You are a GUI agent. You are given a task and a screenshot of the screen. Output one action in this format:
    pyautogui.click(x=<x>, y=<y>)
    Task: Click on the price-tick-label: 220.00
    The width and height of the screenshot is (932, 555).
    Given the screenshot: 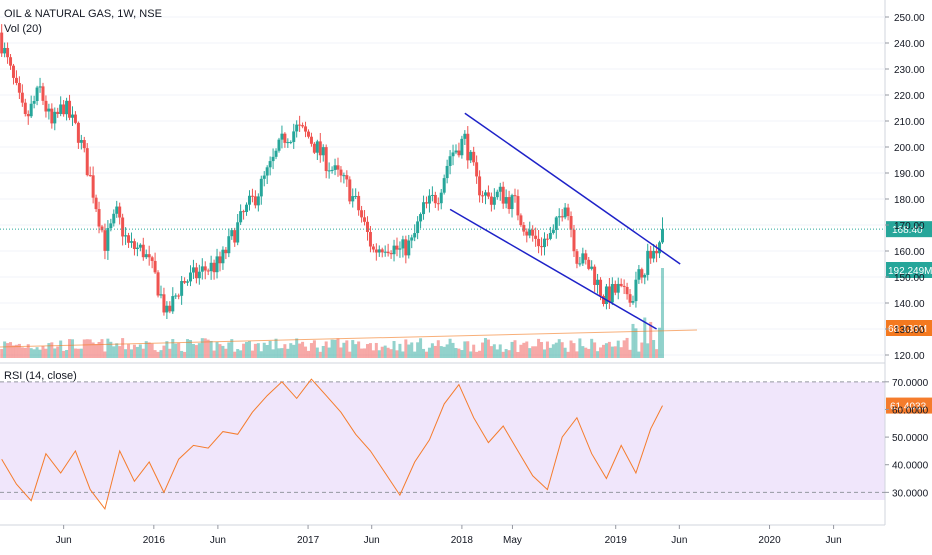 What is the action you would take?
    pyautogui.click(x=909, y=96)
    